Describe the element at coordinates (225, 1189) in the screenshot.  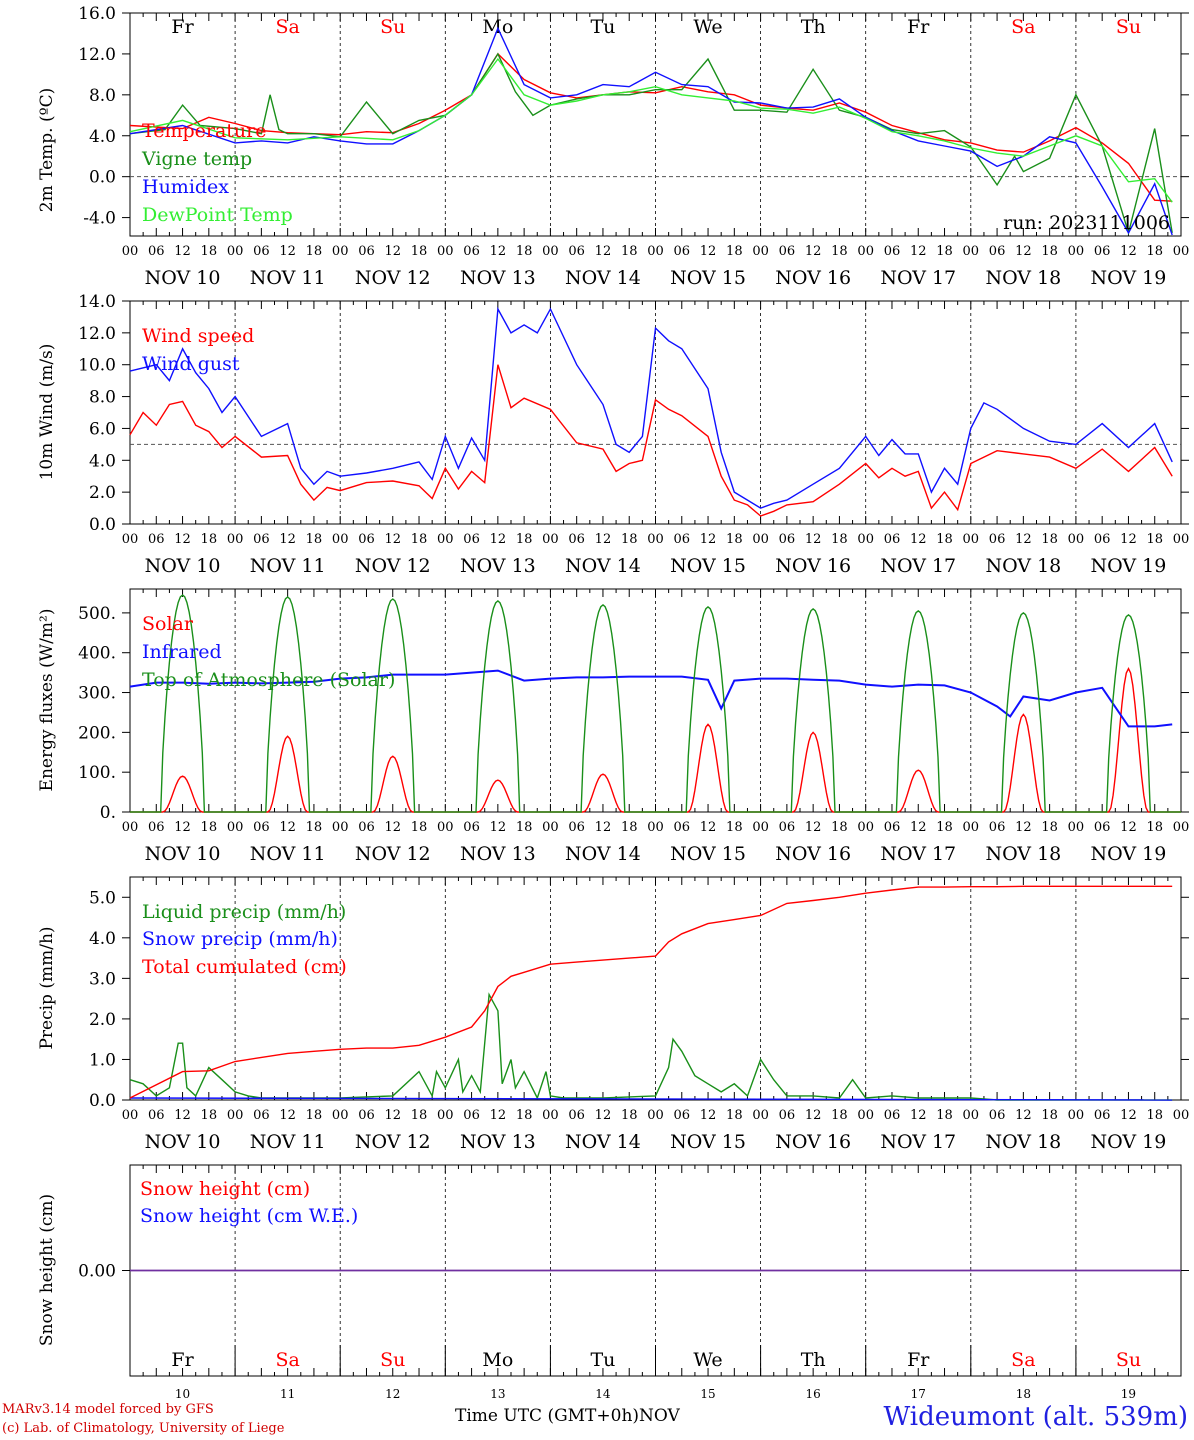
I see `legend-entry: Snow height (cm)` at that location.